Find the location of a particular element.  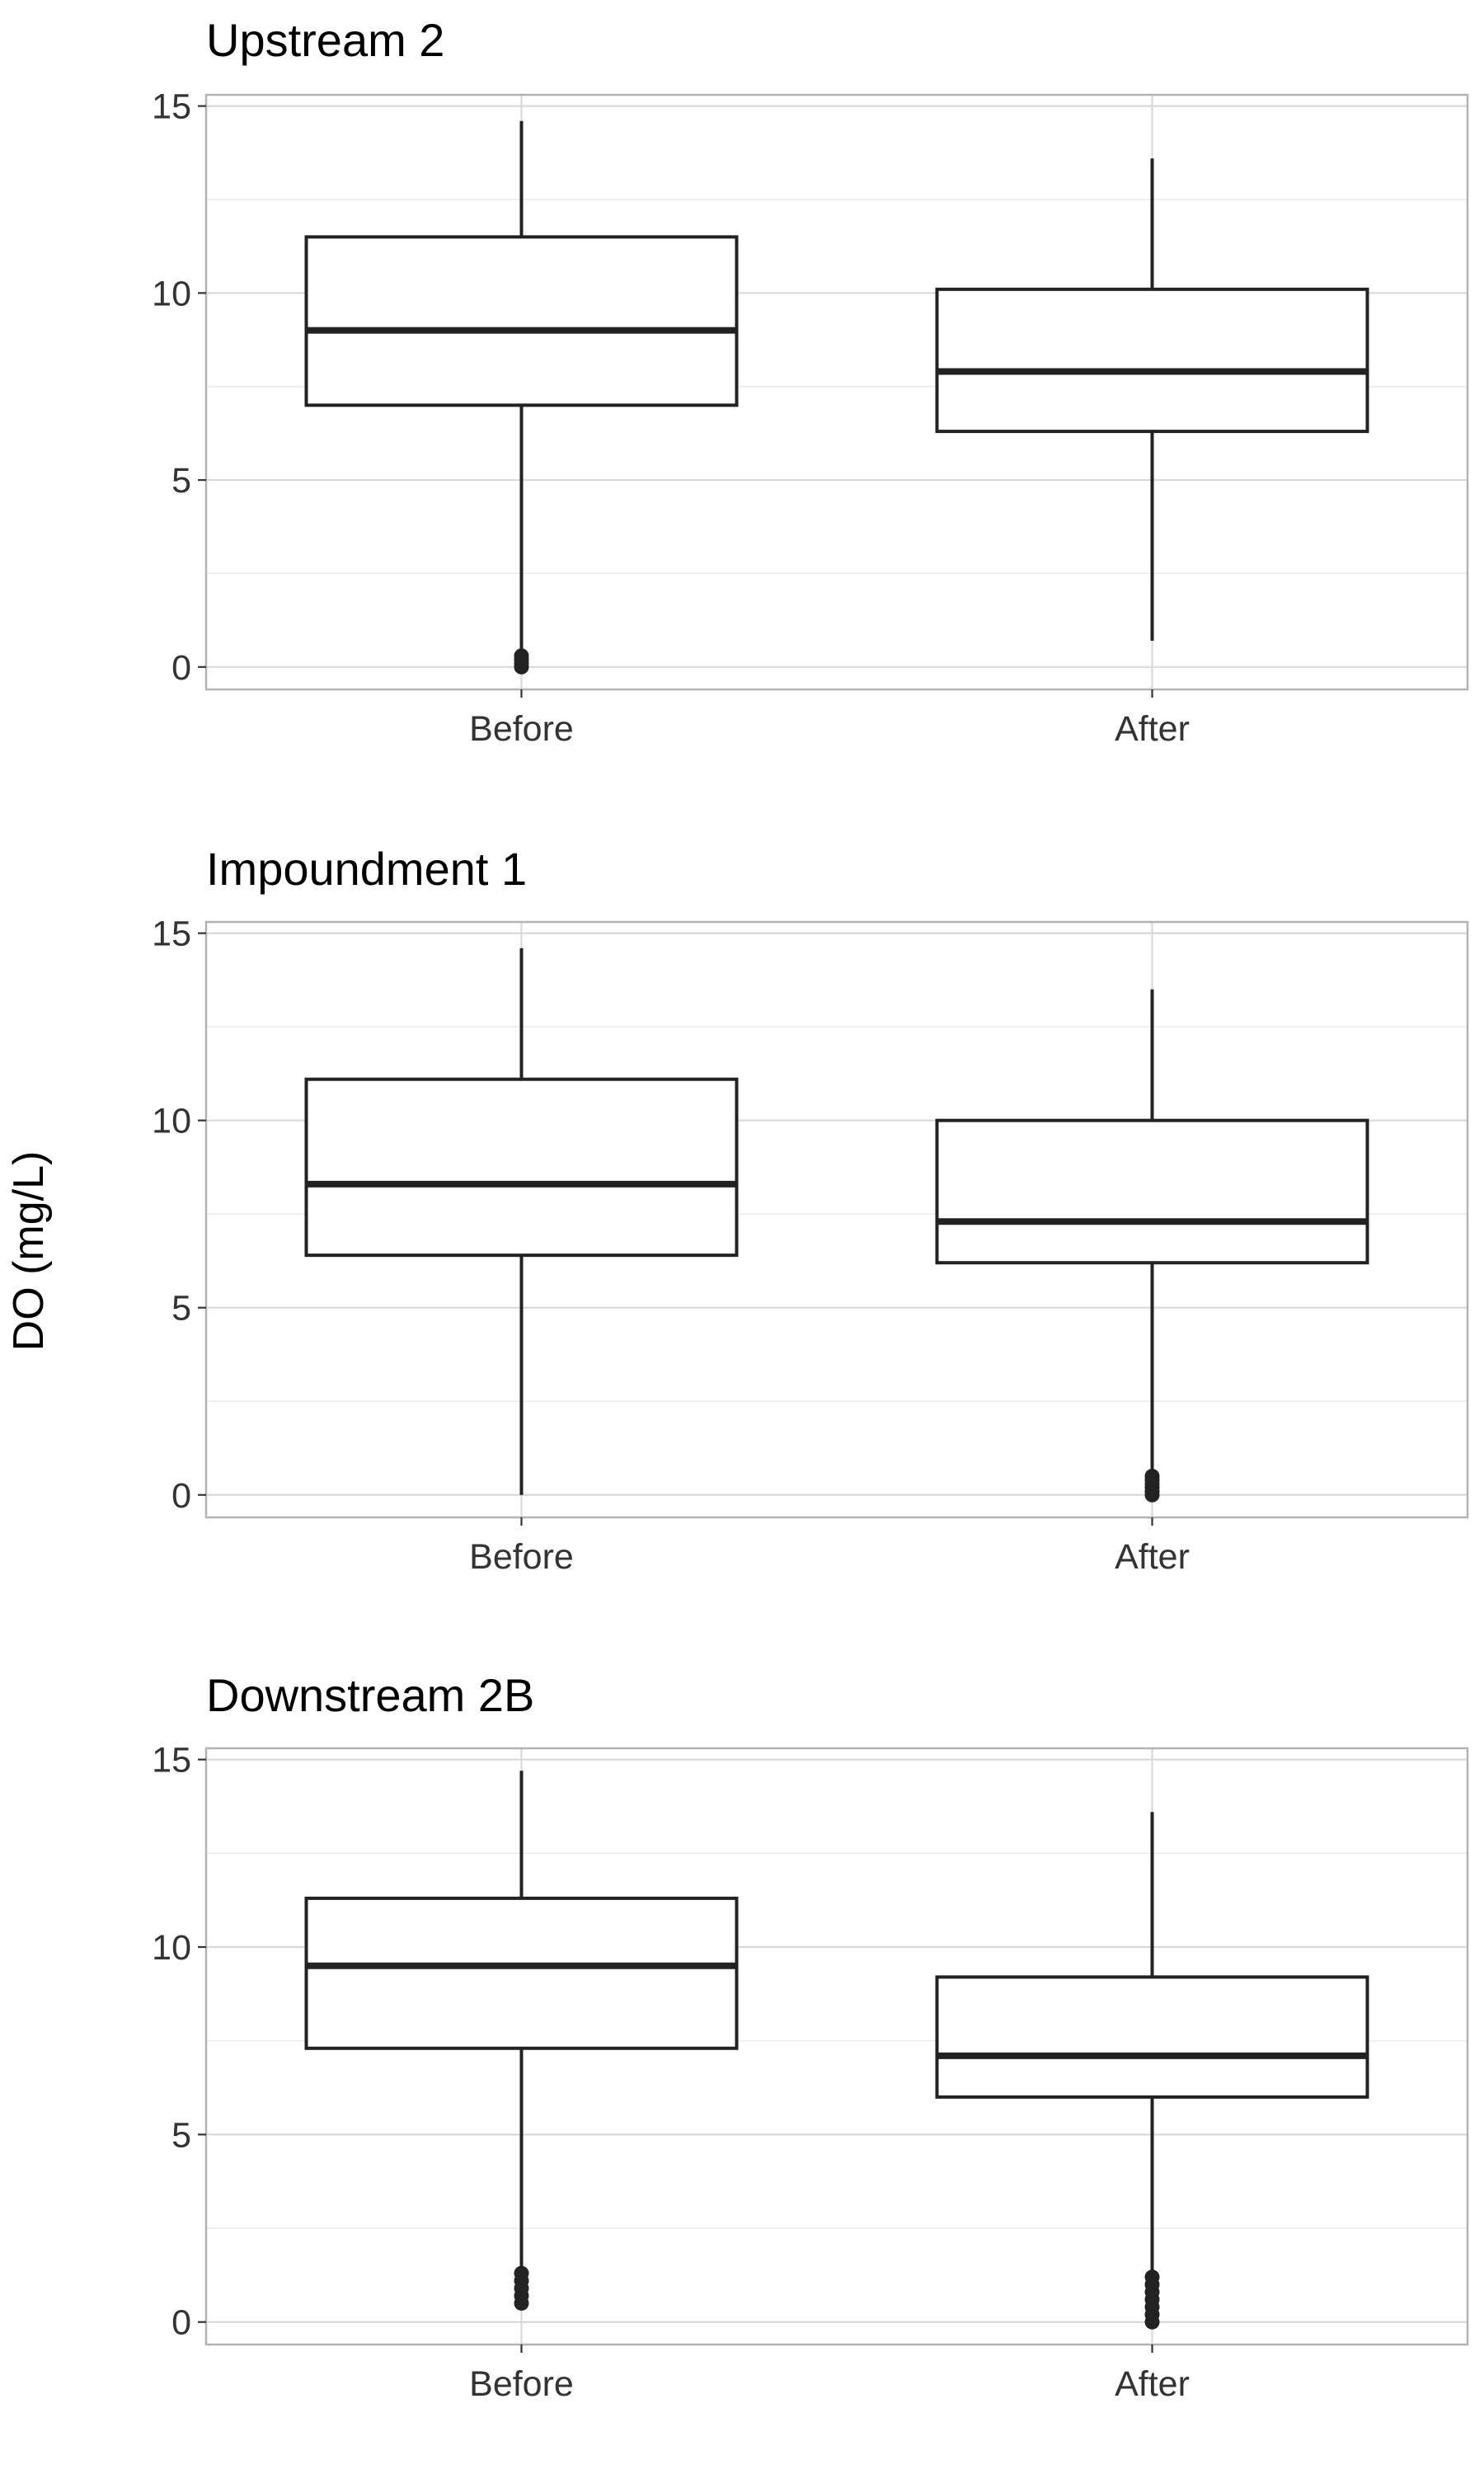

panel-title: Downstream 2B is located at coordinates (370, 1695).